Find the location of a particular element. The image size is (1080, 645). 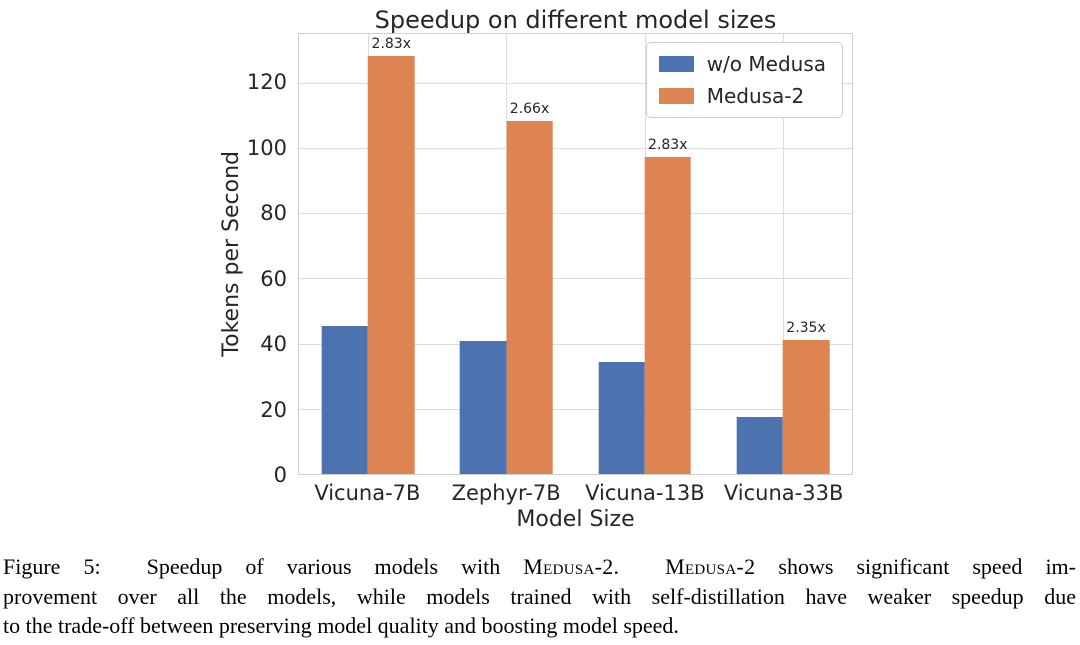

x-axis-ticks: Vicuna-7B Zephyr-7B Vicuna-13B Vicuna-33B is located at coordinates (575, 493).